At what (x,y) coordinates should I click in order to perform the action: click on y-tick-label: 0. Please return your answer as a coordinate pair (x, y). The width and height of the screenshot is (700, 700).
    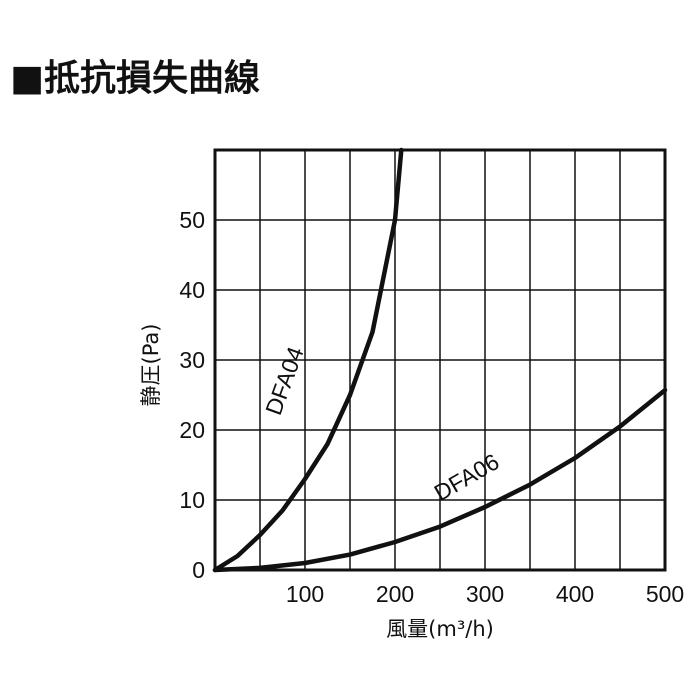
    Looking at the image, I should click on (198, 570).